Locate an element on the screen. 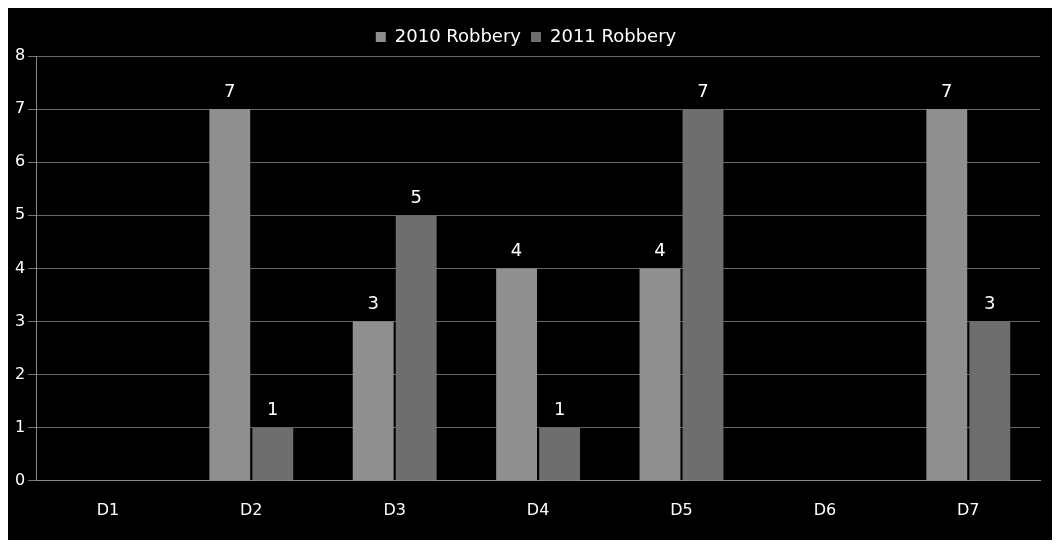 The image size is (1060, 548). x-tick-label: D4 is located at coordinates (538, 509).